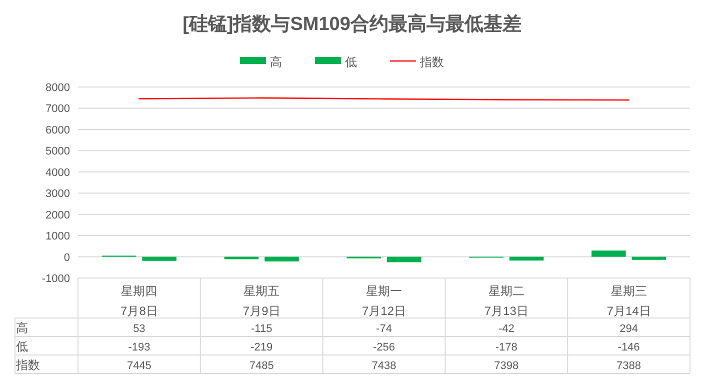  Describe the element at coordinates (139, 329) in the screenshot. I see `data-label: 53` at that location.